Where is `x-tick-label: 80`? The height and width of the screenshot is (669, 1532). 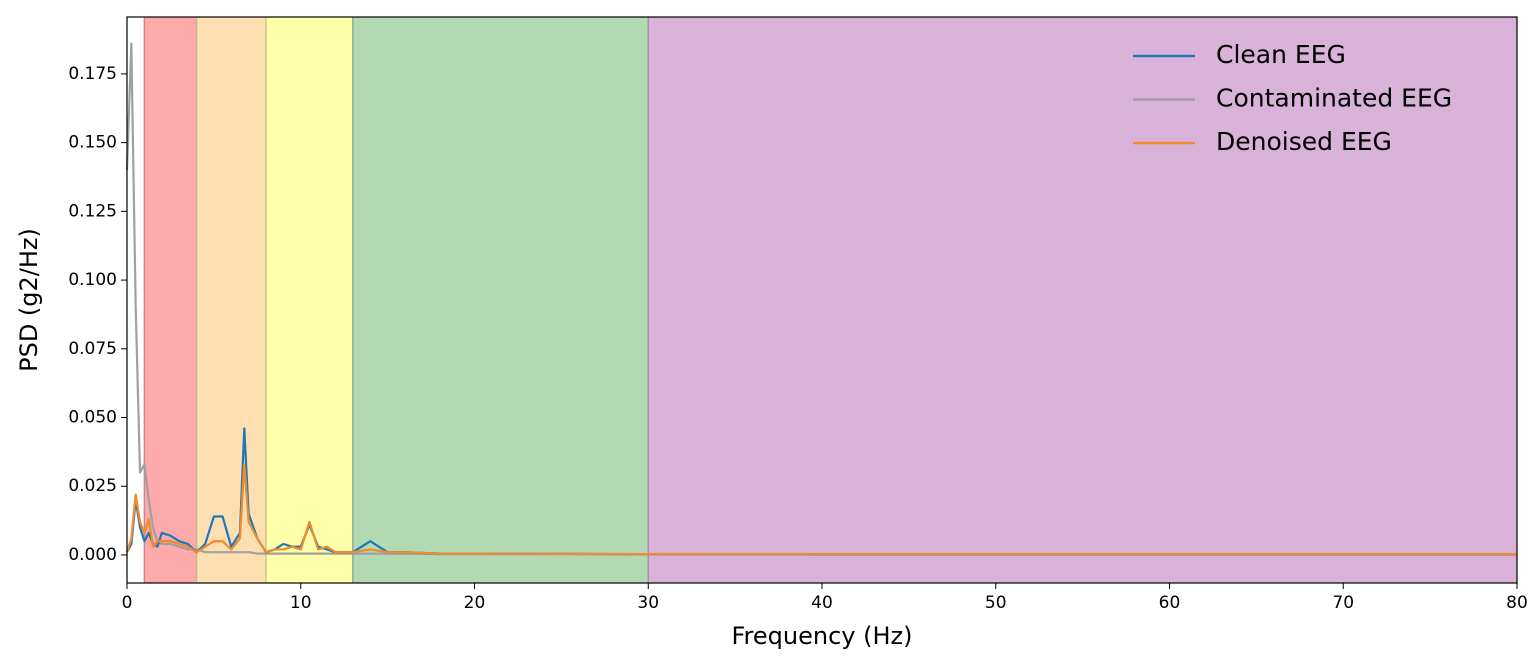
x-tick-label: 80 is located at coordinates (1517, 603).